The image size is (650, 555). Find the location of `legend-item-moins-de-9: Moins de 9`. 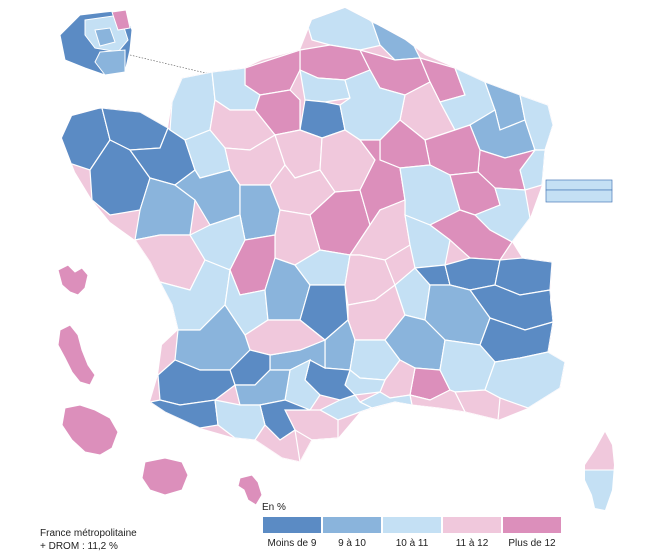

legend-item-moins-de-9: Moins de 9 is located at coordinates (292, 533).